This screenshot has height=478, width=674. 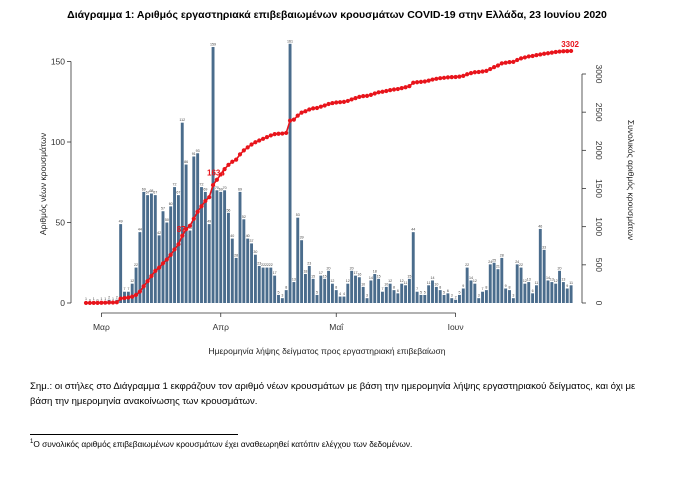 I want to click on bar-value-label: 161, so click(x=290, y=41).